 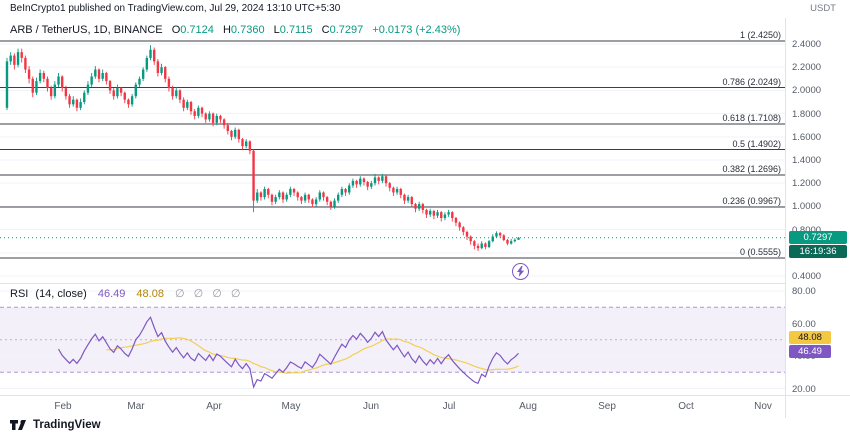 I want to click on time-axis-label: Apr, so click(x=214, y=406).